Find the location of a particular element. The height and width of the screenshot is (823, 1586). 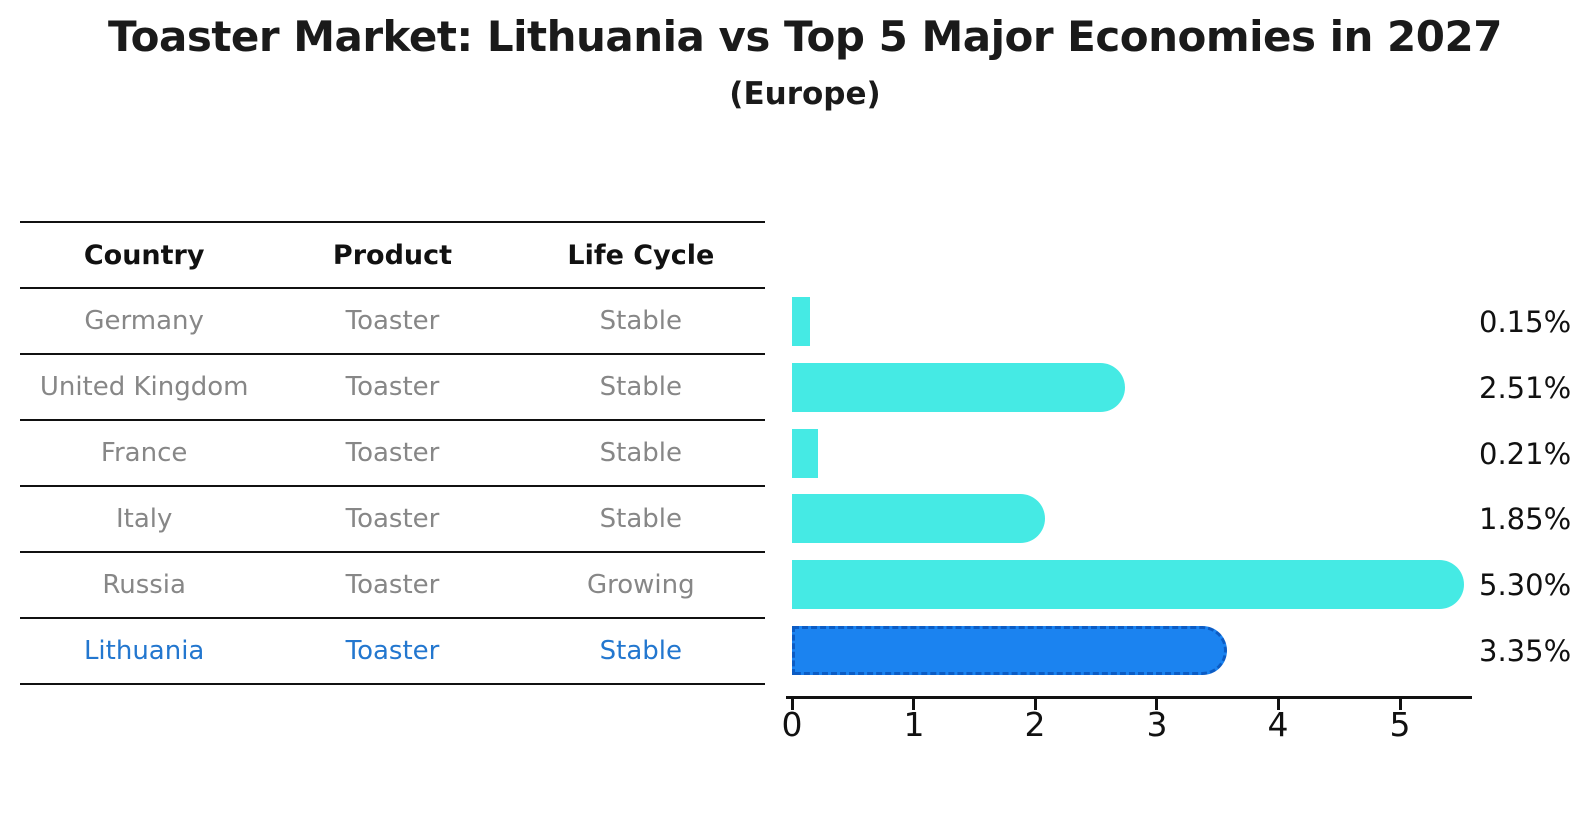

x-tick-label-5: 5 is located at coordinates (1400, 724).